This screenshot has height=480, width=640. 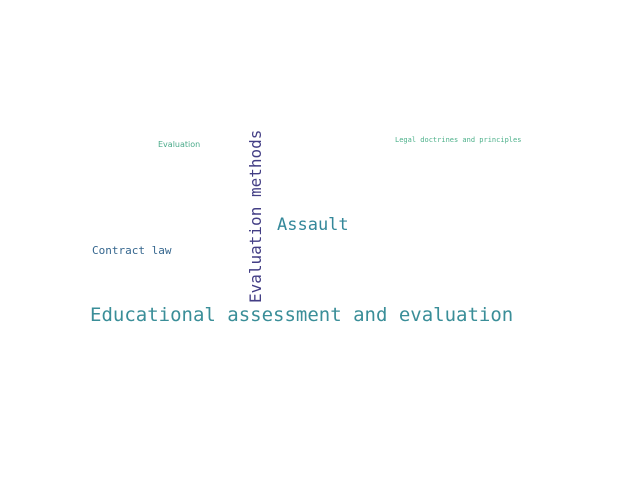 What do you see at coordinates (179, 145) in the screenshot?
I see `word-evaluation: Evaluation` at bounding box center [179, 145].